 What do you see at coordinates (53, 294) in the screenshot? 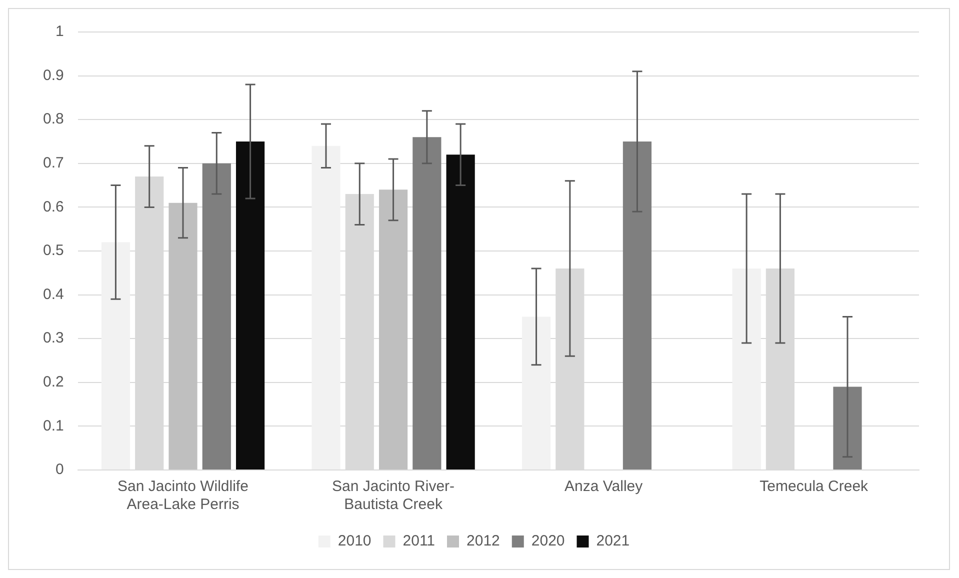
I see `y-tick-label: 0.4` at bounding box center [53, 294].